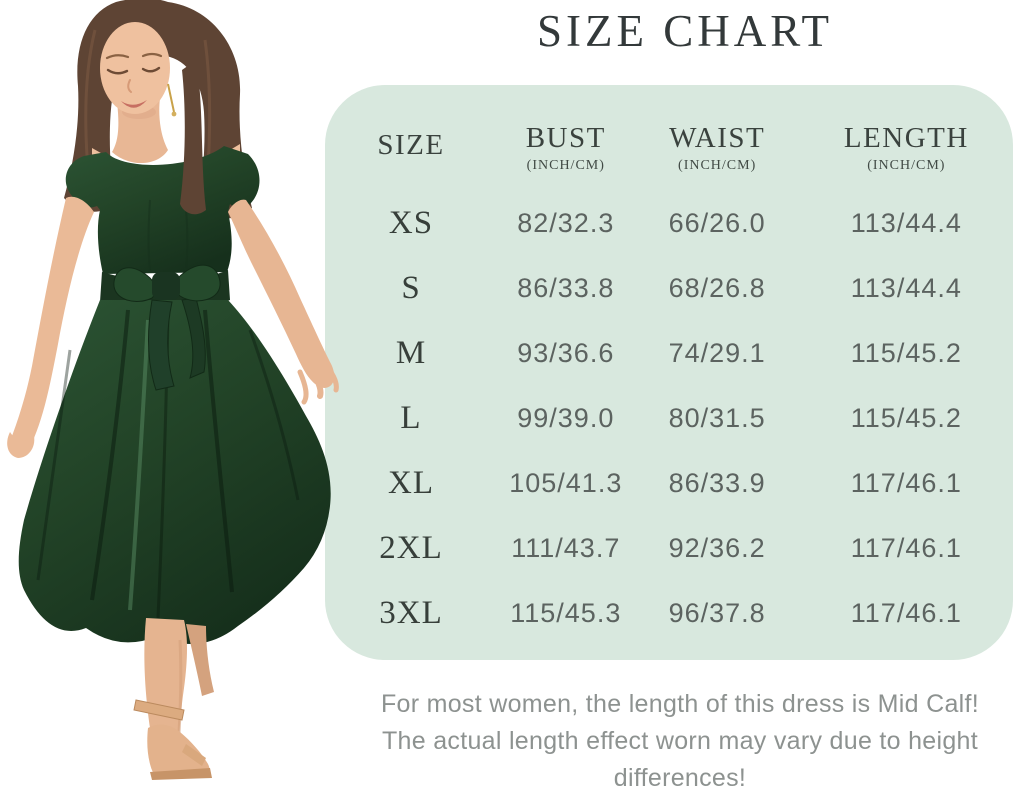  Describe the element at coordinates (566, 288) in the screenshot. I see `cell-bust: 86/33.8` at that location.